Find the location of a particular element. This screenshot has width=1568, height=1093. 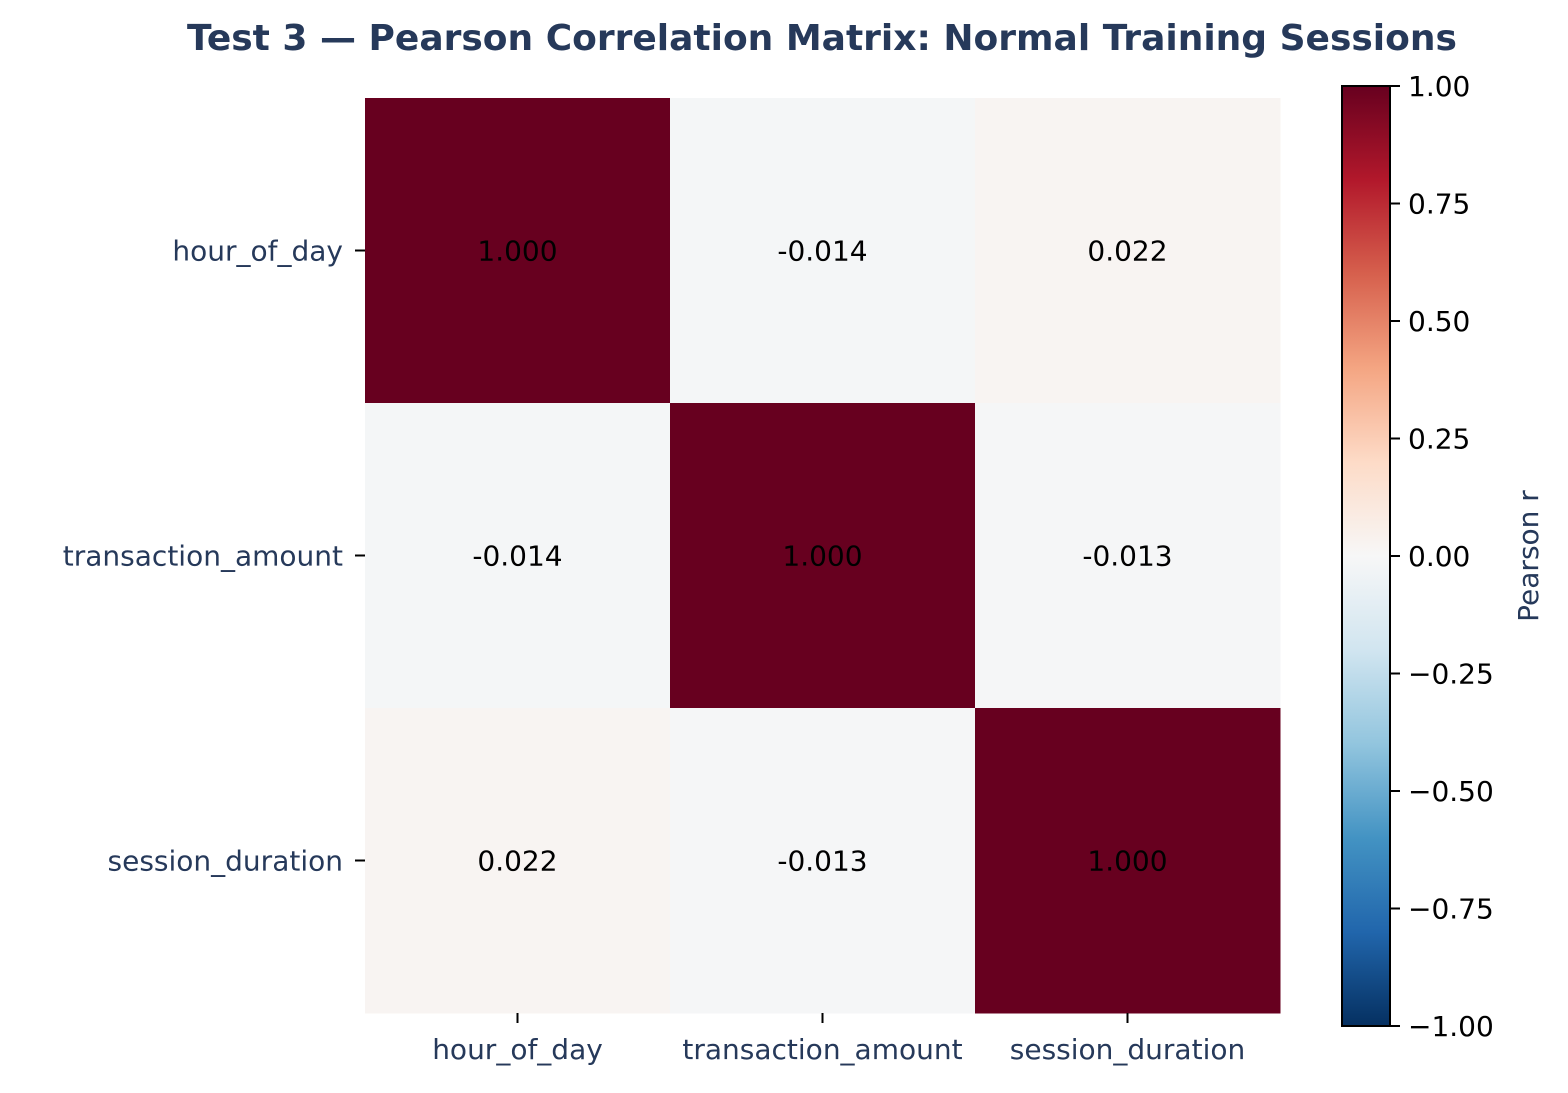

cell-value-label-2-2: 1.000 is located at coordinates (1127, 861).